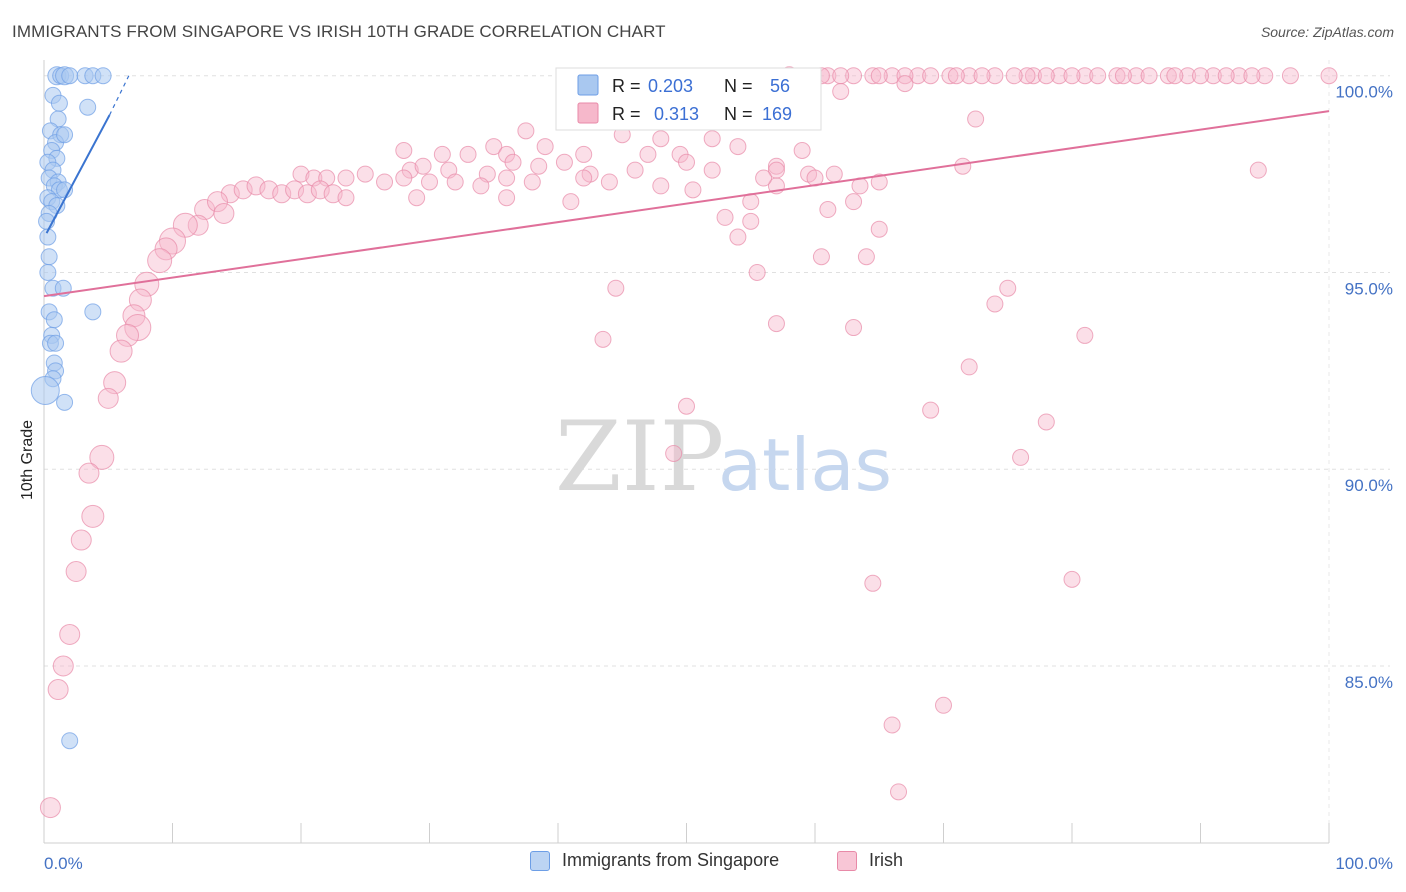  Describe the element at coordinates (1364, 92) in the screenshot. I see `y-tick-label: 100.0%` at that location.